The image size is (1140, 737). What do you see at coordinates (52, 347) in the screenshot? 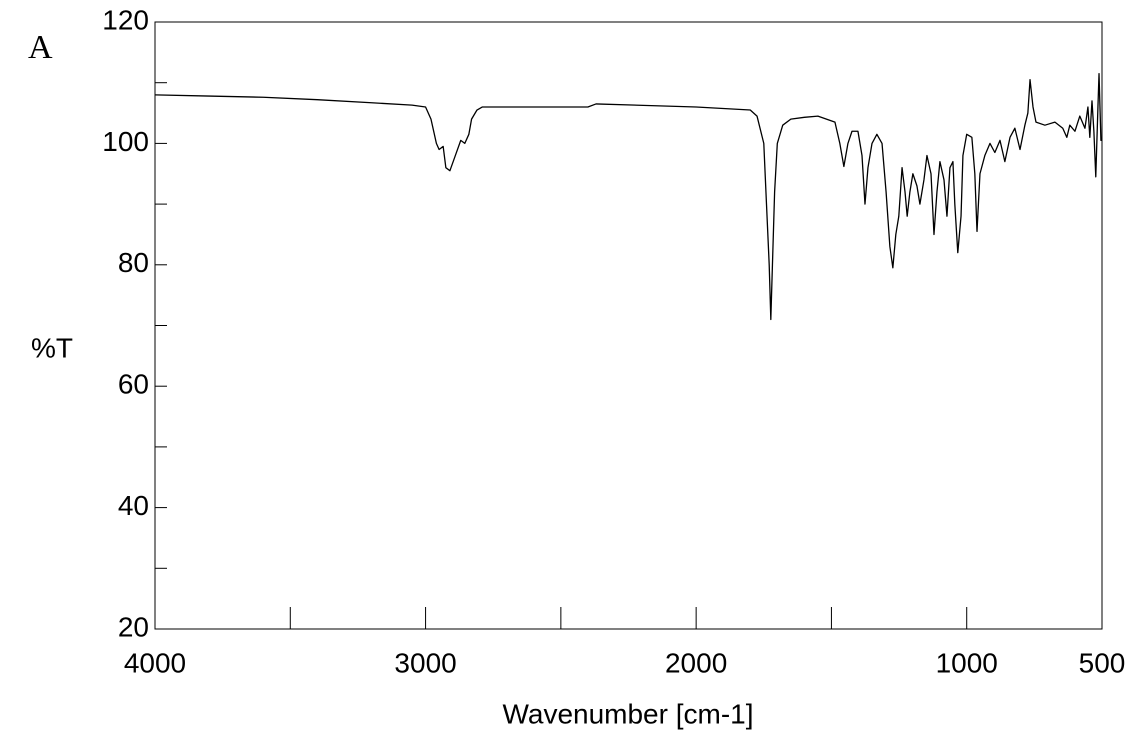
I see `y-axis-title: %T` at bounding box center [52, 347].